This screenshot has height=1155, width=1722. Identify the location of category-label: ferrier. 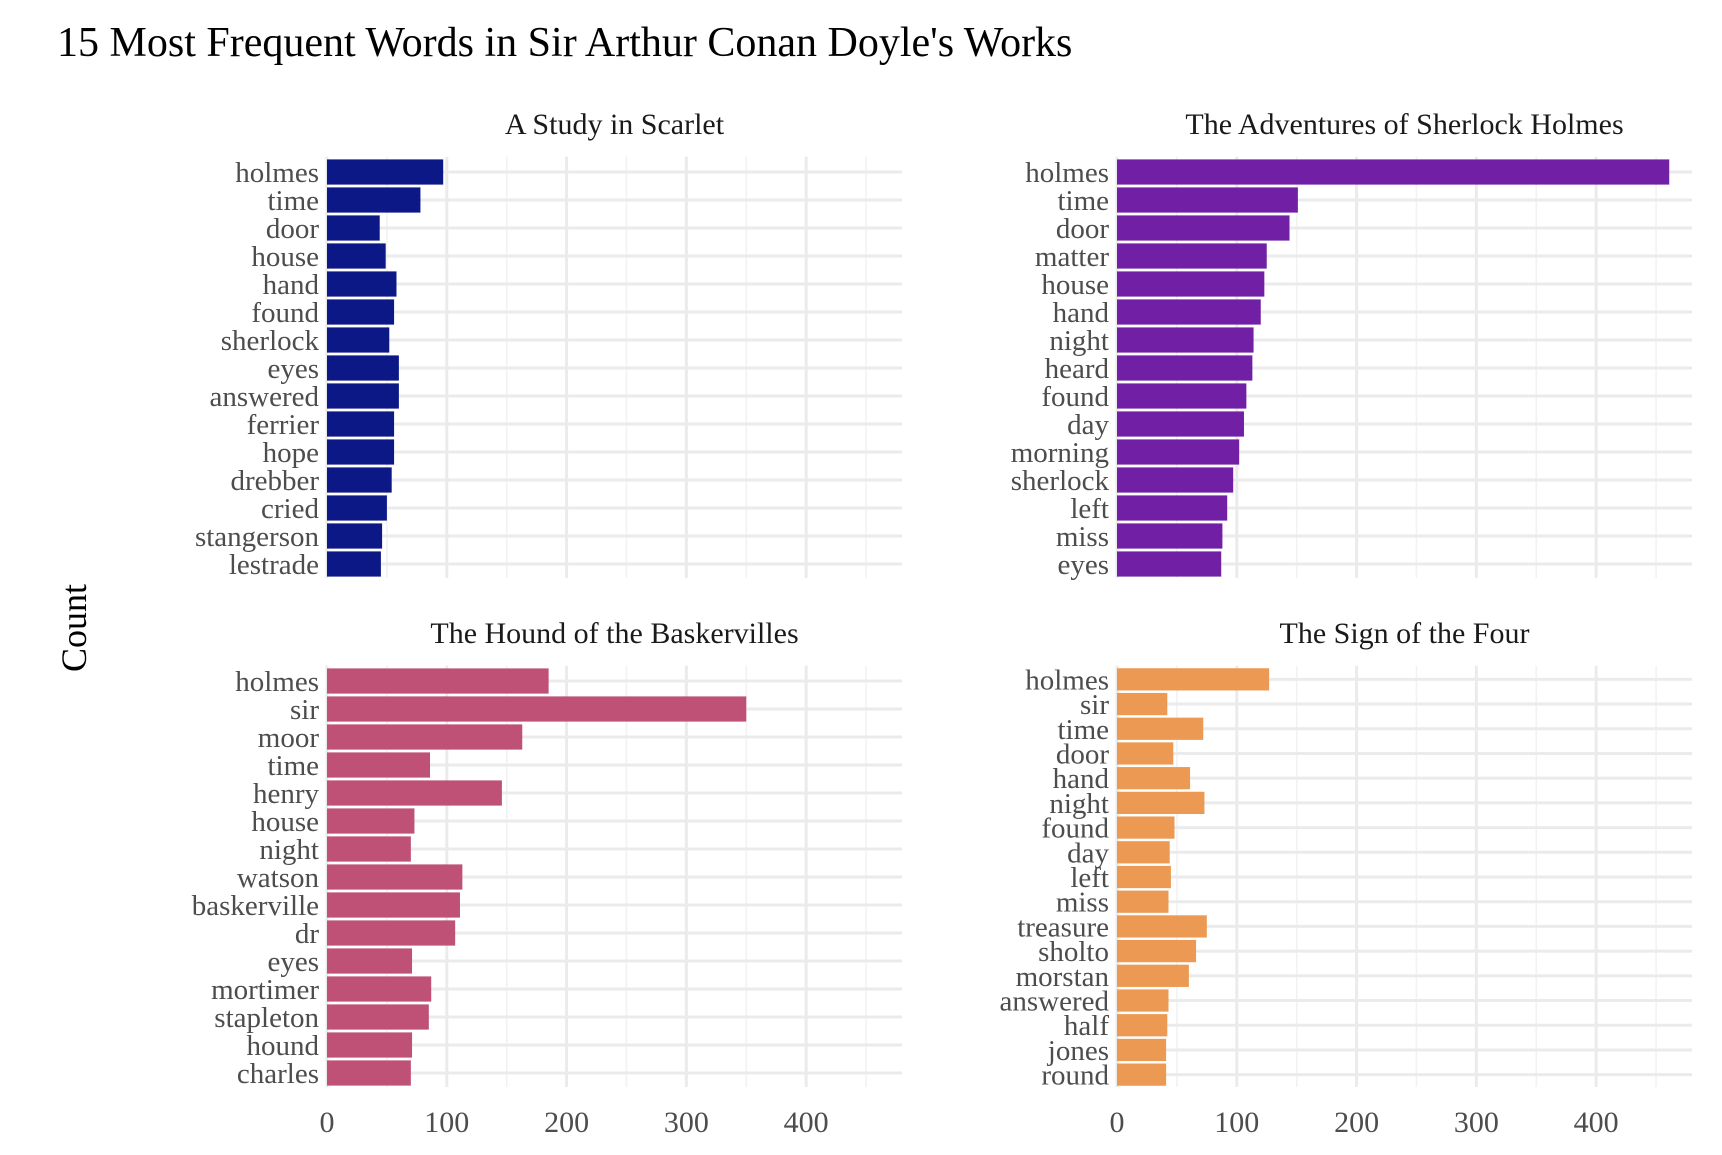
(283, 425).